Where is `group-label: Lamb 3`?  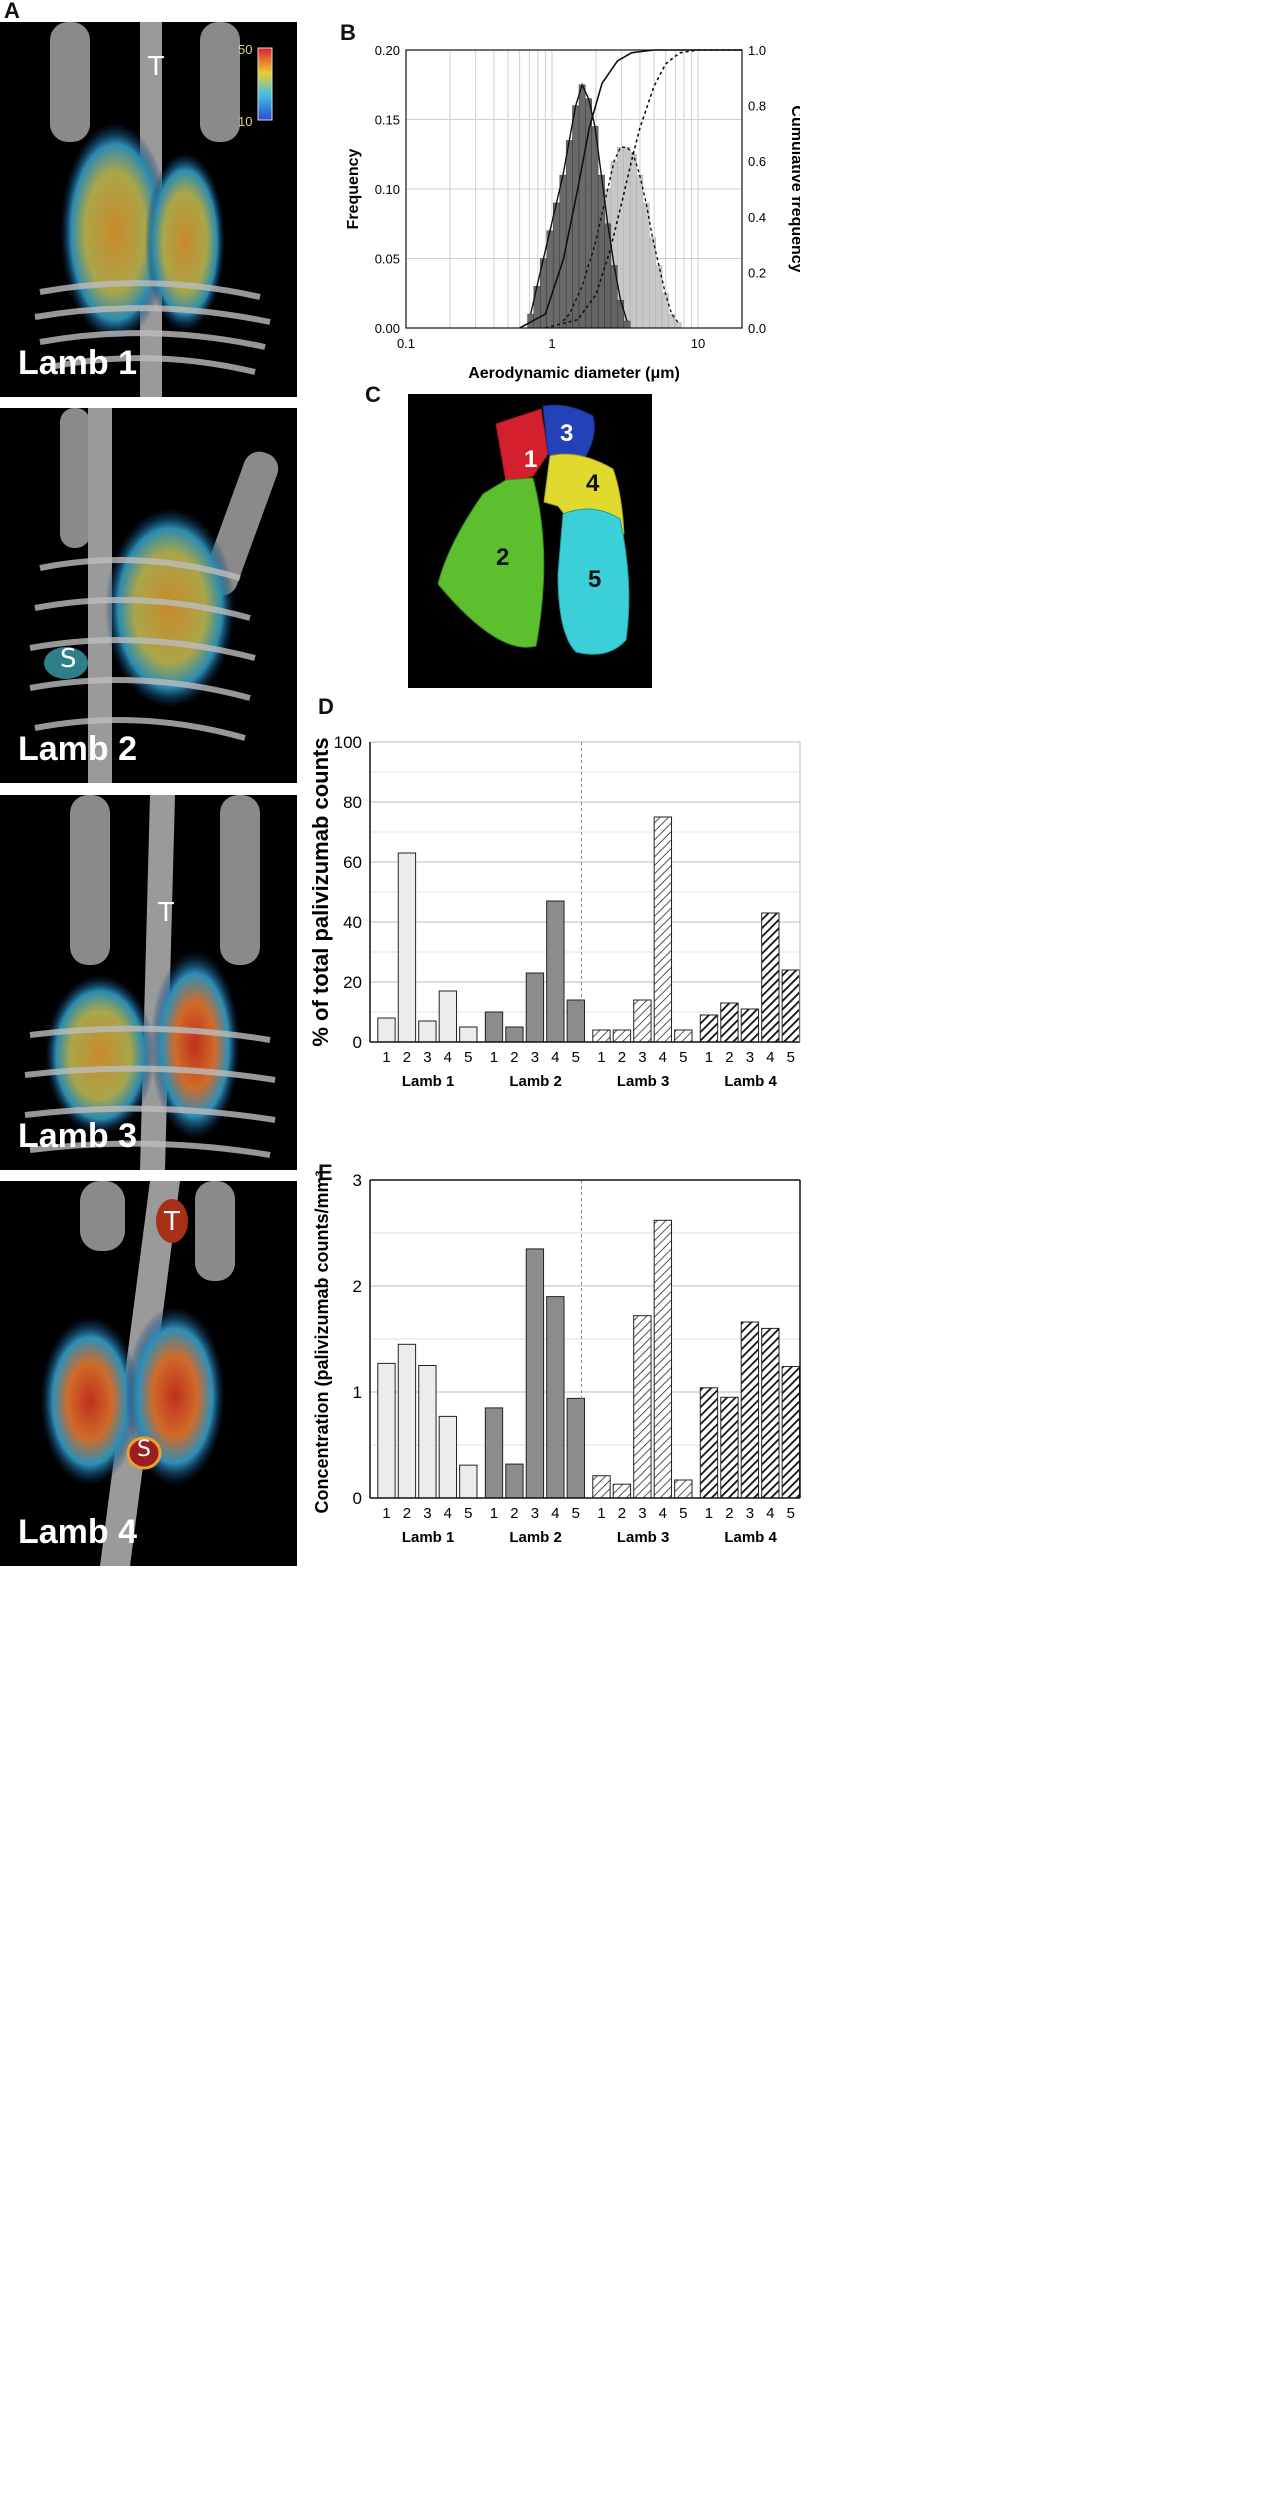
group-label: Lamb 3 is located at coordinates (643, 1537).